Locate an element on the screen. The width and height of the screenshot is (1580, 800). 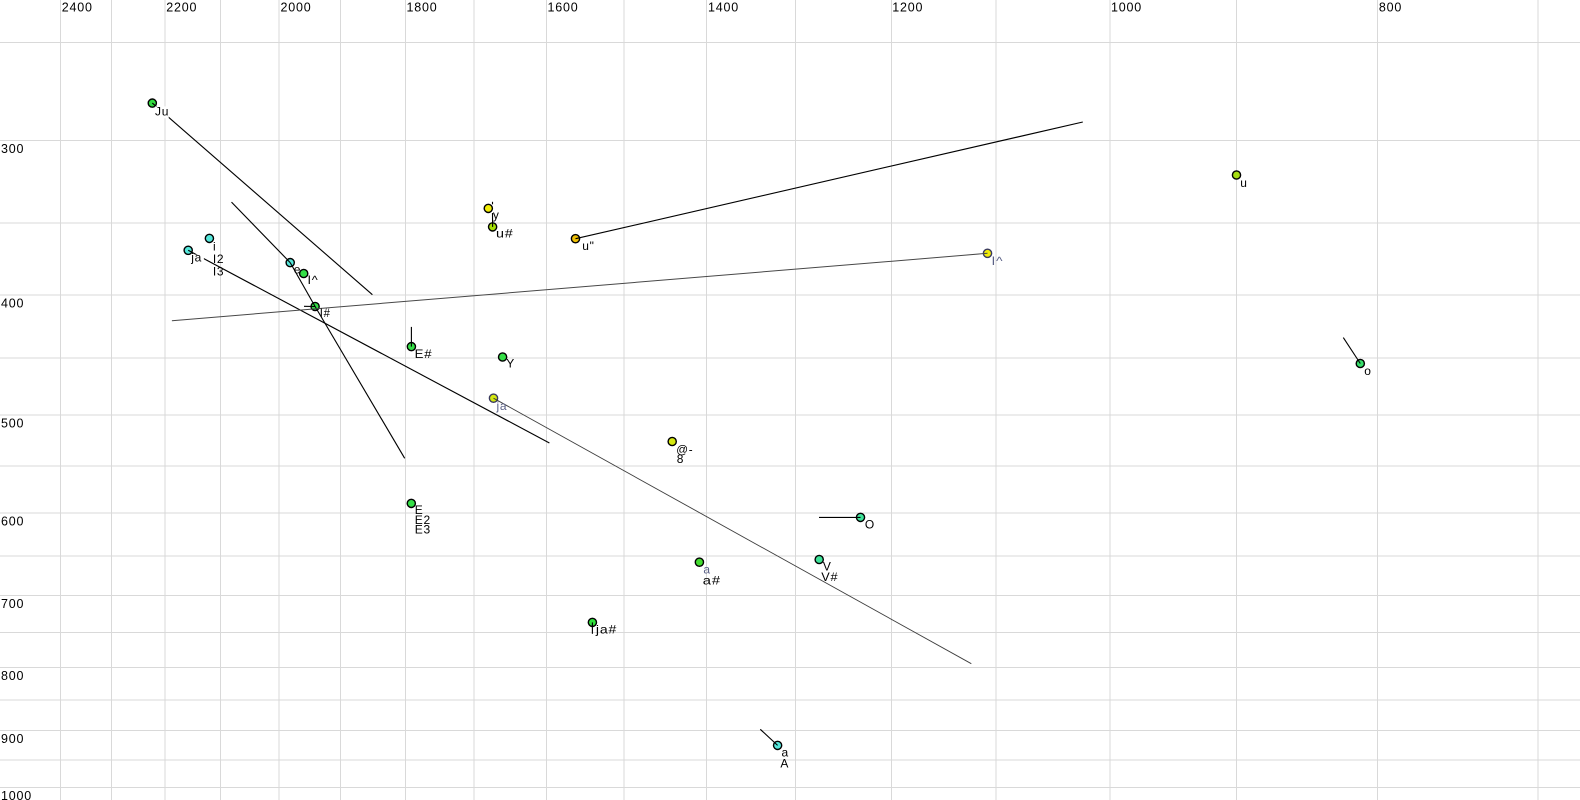
svg-text: 600 is located at coordinates (12, 521).